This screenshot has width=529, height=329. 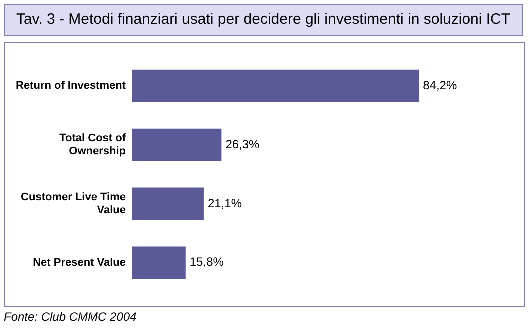 I want to click on y-tick-label: Total Cost of Ownership, so click(x=93, y=145).